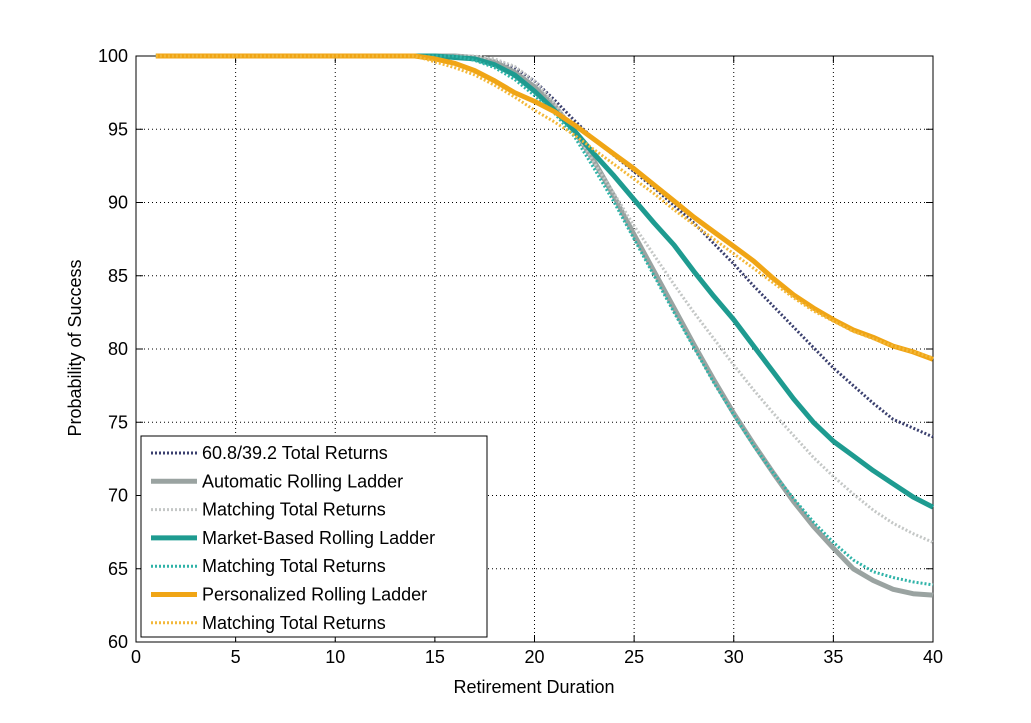 The width and height of the screenshot is (1031, 723). I want to click on y-tick-label: 65, so click(118, 569).